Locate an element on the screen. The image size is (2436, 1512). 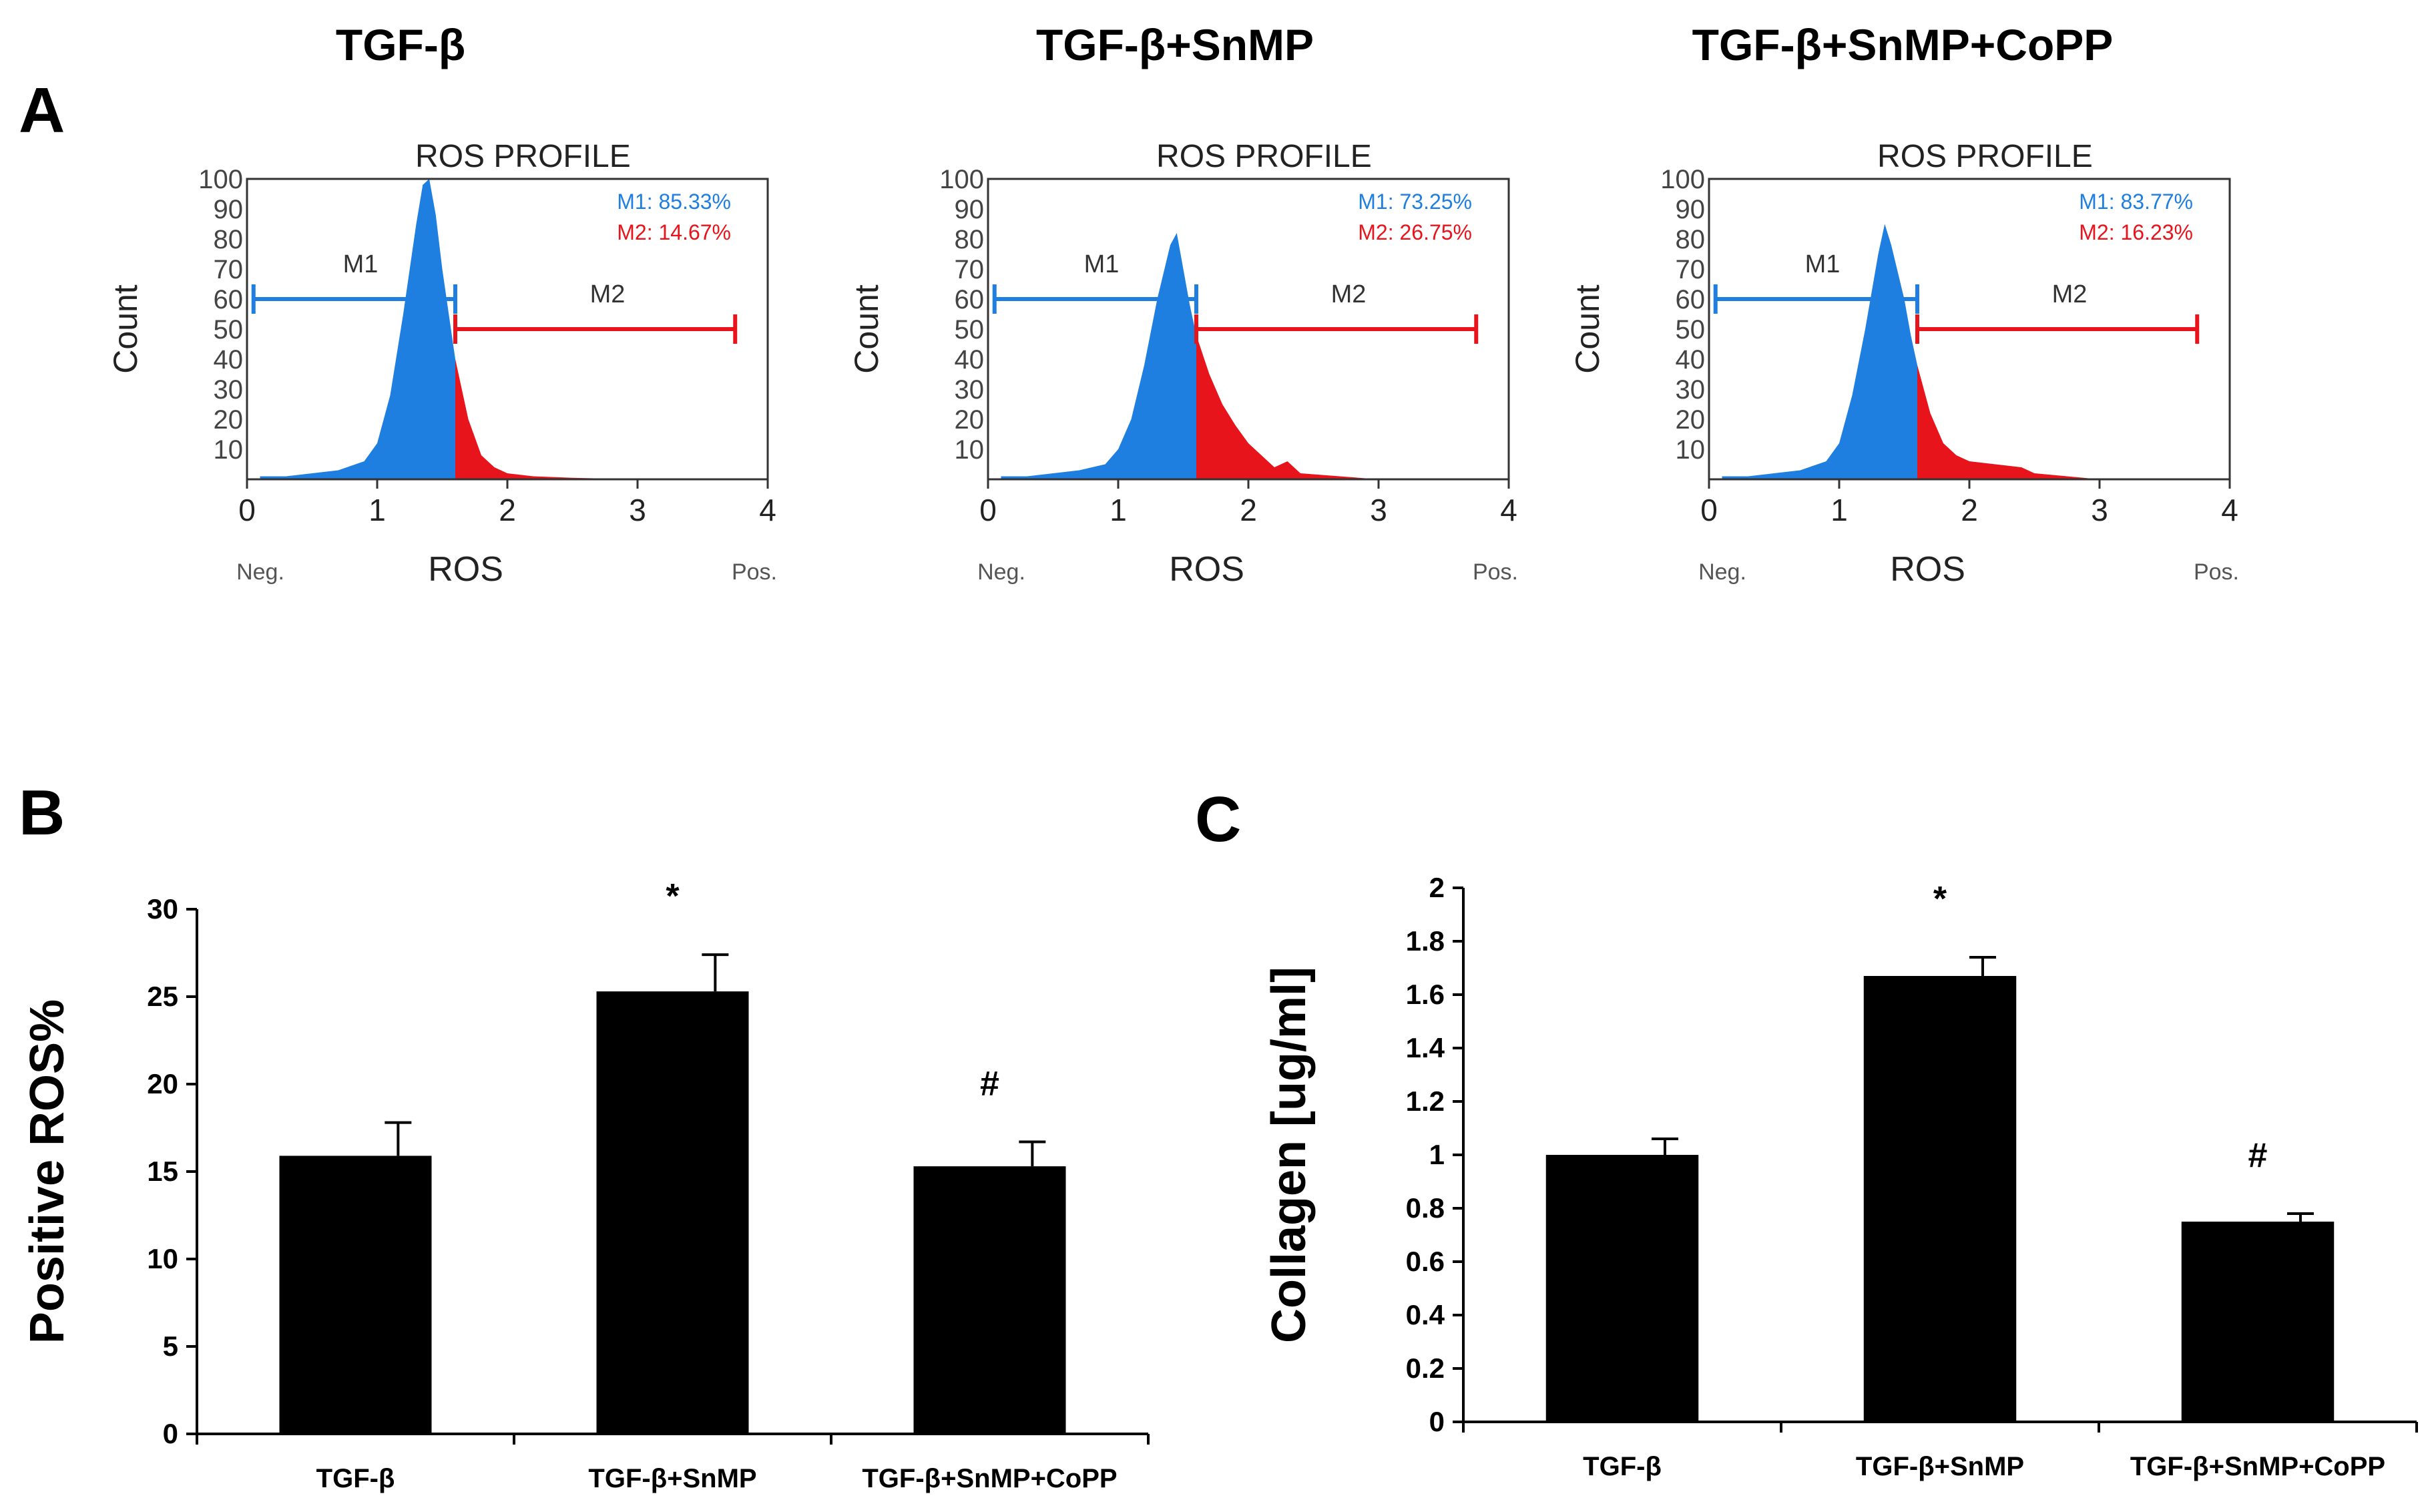
y-tick-label: 0.4 is located at coordinates (1425, 1314).